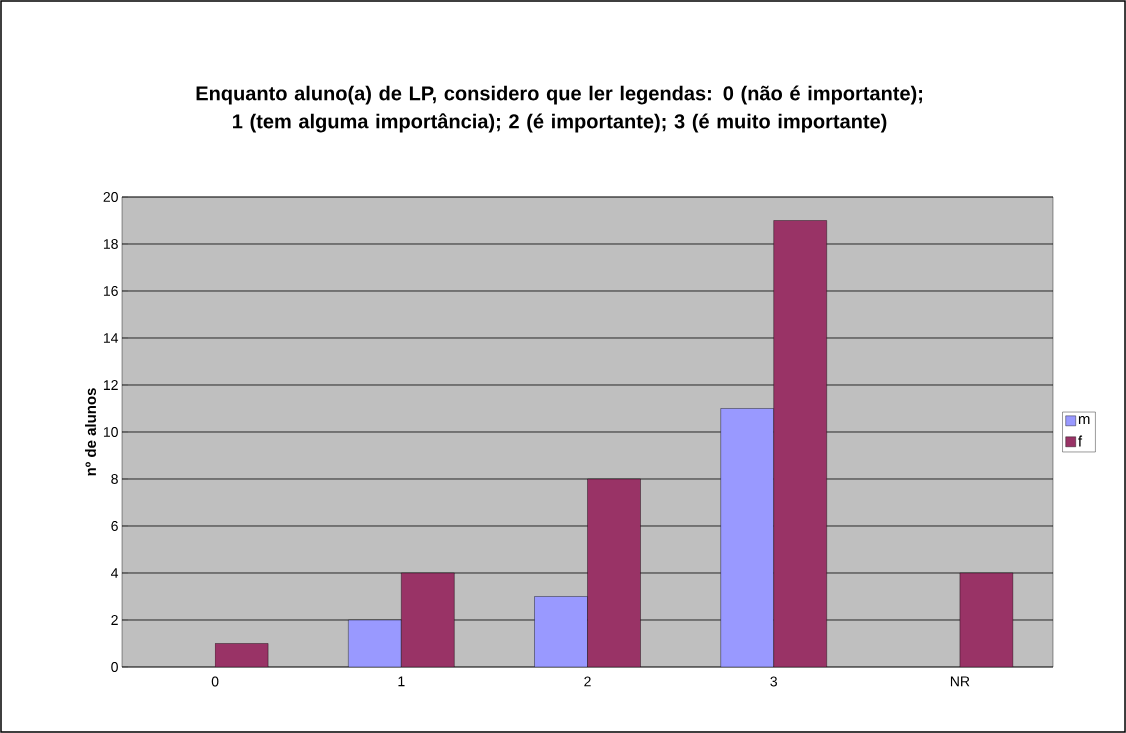 This screenshot has height=733, width=1126. Describe the element at coordinates (559, 109) in the screenshot. I see `chart-title: Enquanto aluno(a) de LP, considero que ler legendas: 0 (não é importante); 1 (tem alguma importância); 2 (é importante); 3 (é muito importante)` at that location.